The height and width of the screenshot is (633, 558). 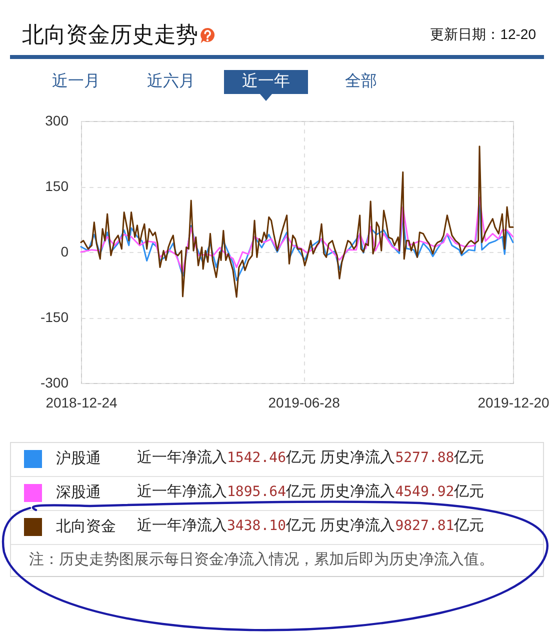 I want to click on chart-title: 北向资金历史走势, so click(x=110, y=34).